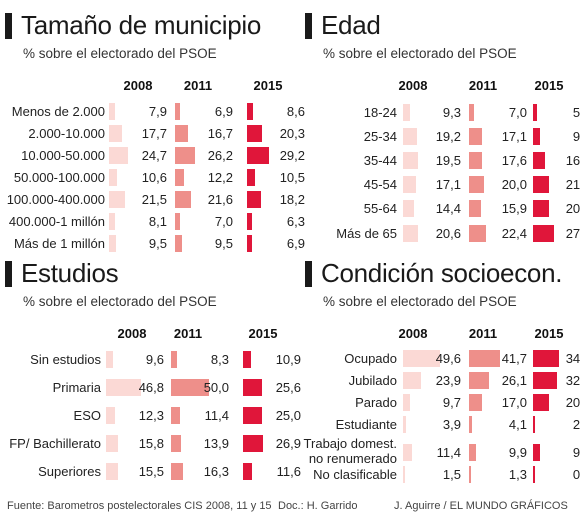 This screenshot has height=524, width=580. Describe the element at coordinates (223, 221) in the screenshot. I see `data-label-2011: 7,0` at that location.